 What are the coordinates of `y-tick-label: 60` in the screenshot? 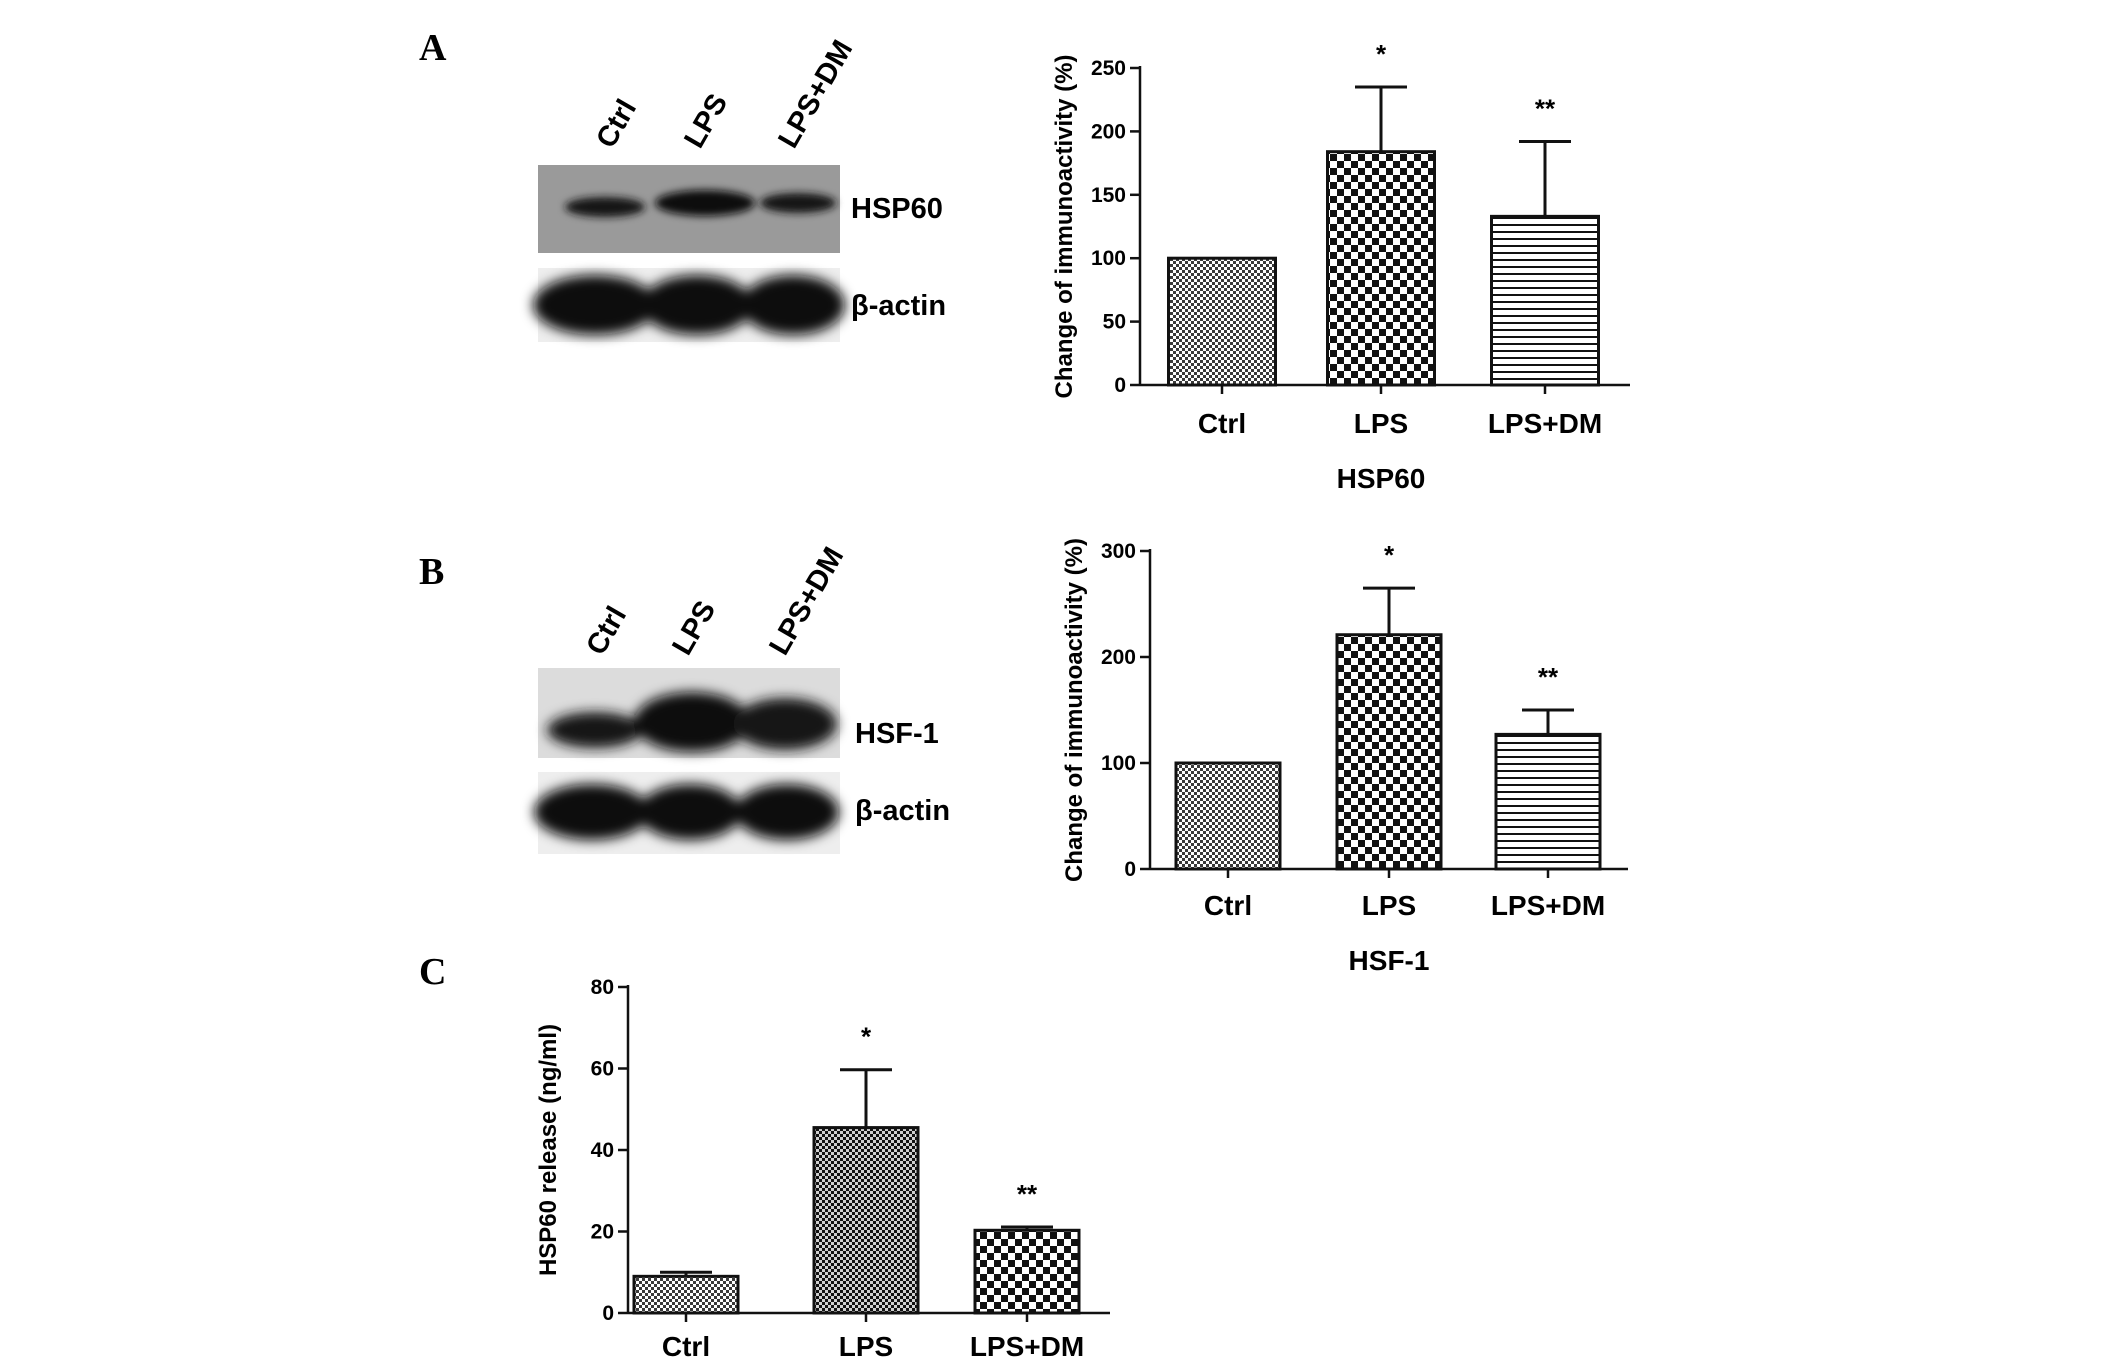 It's located at (602, 1069).